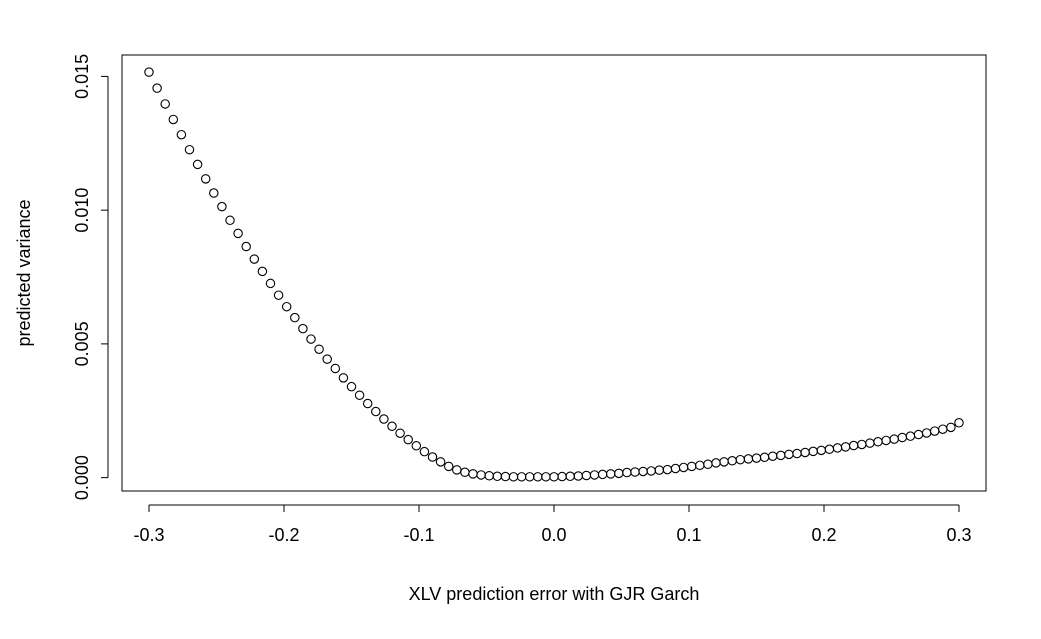  I want to click on x-axis-title: XLV prediction error with GJR Garch, so click(554, 594).